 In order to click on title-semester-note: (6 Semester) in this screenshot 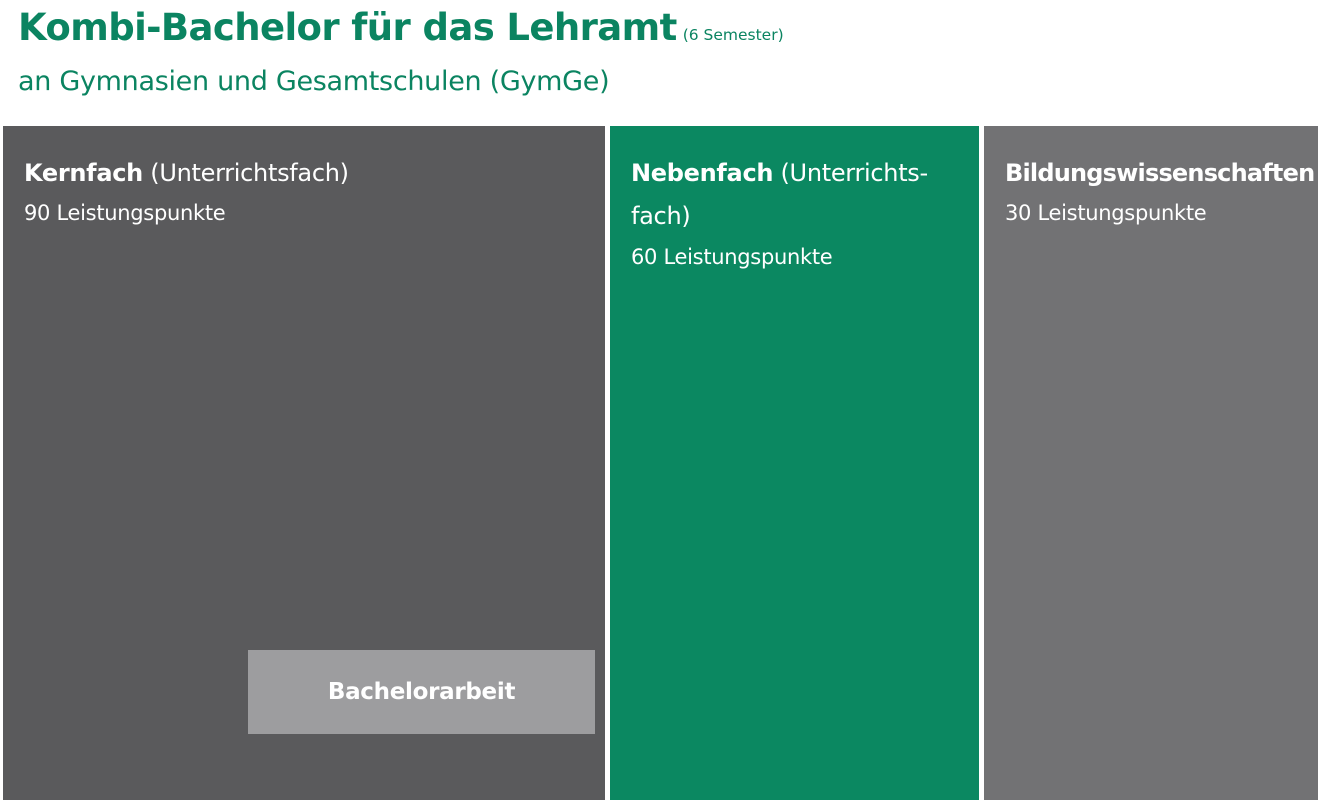, I will do `click(733, 35)`.